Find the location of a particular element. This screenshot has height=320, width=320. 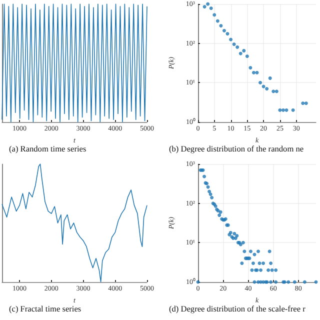

text: (a) Random time series is located at coordinates (47, 149).